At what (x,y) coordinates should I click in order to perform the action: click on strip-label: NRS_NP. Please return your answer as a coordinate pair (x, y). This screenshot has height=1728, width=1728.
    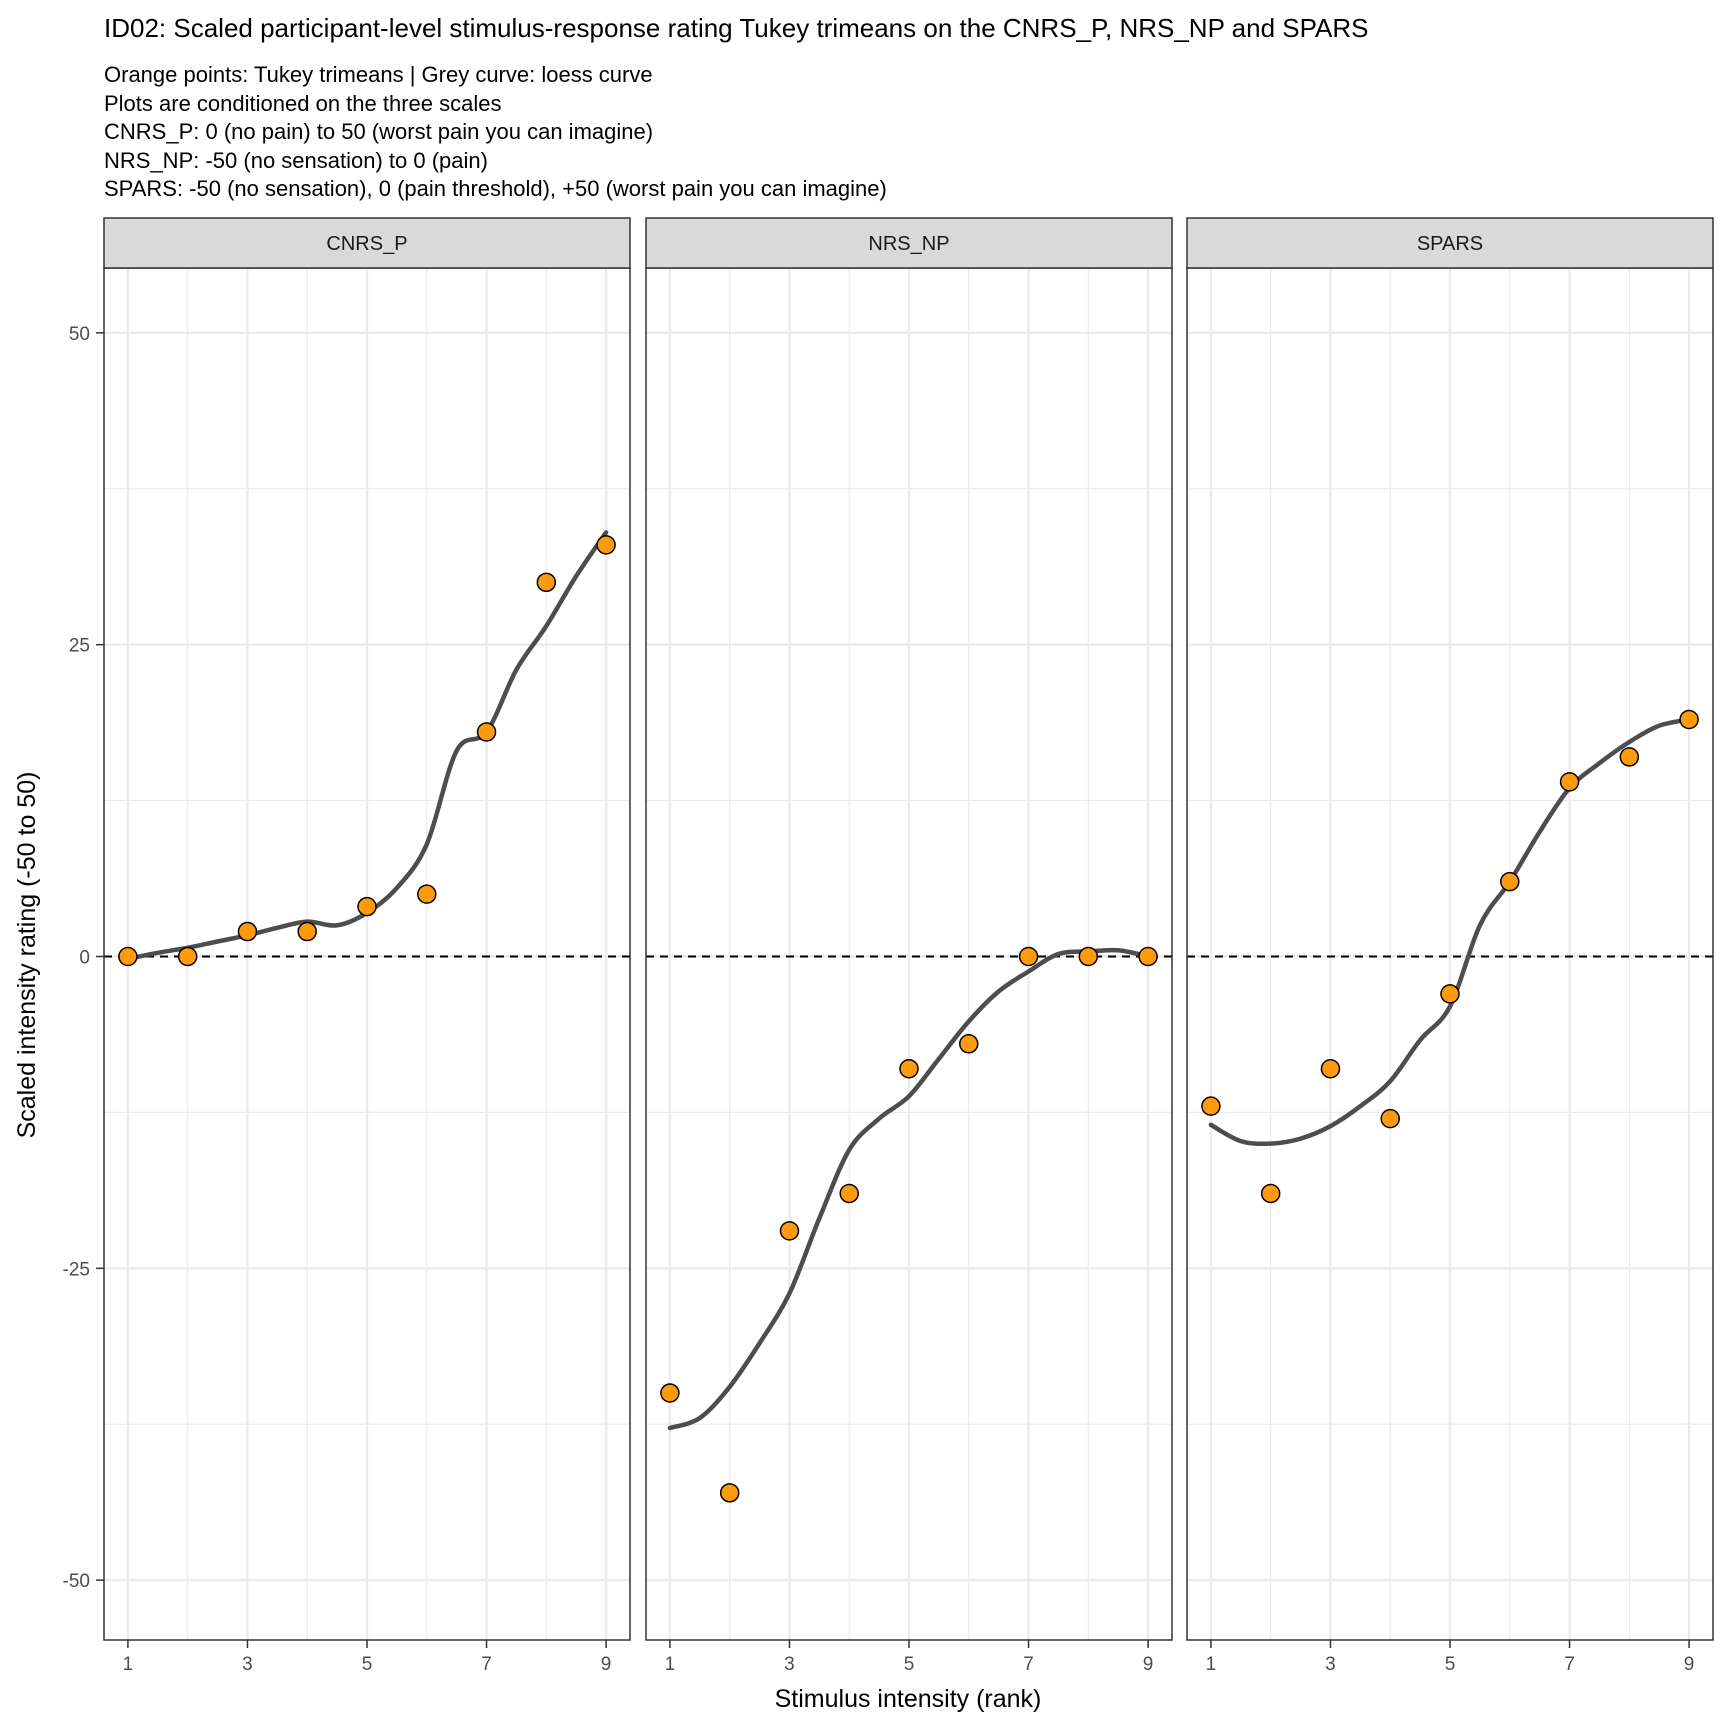
    Looking at the image, I should click on (908, 244).